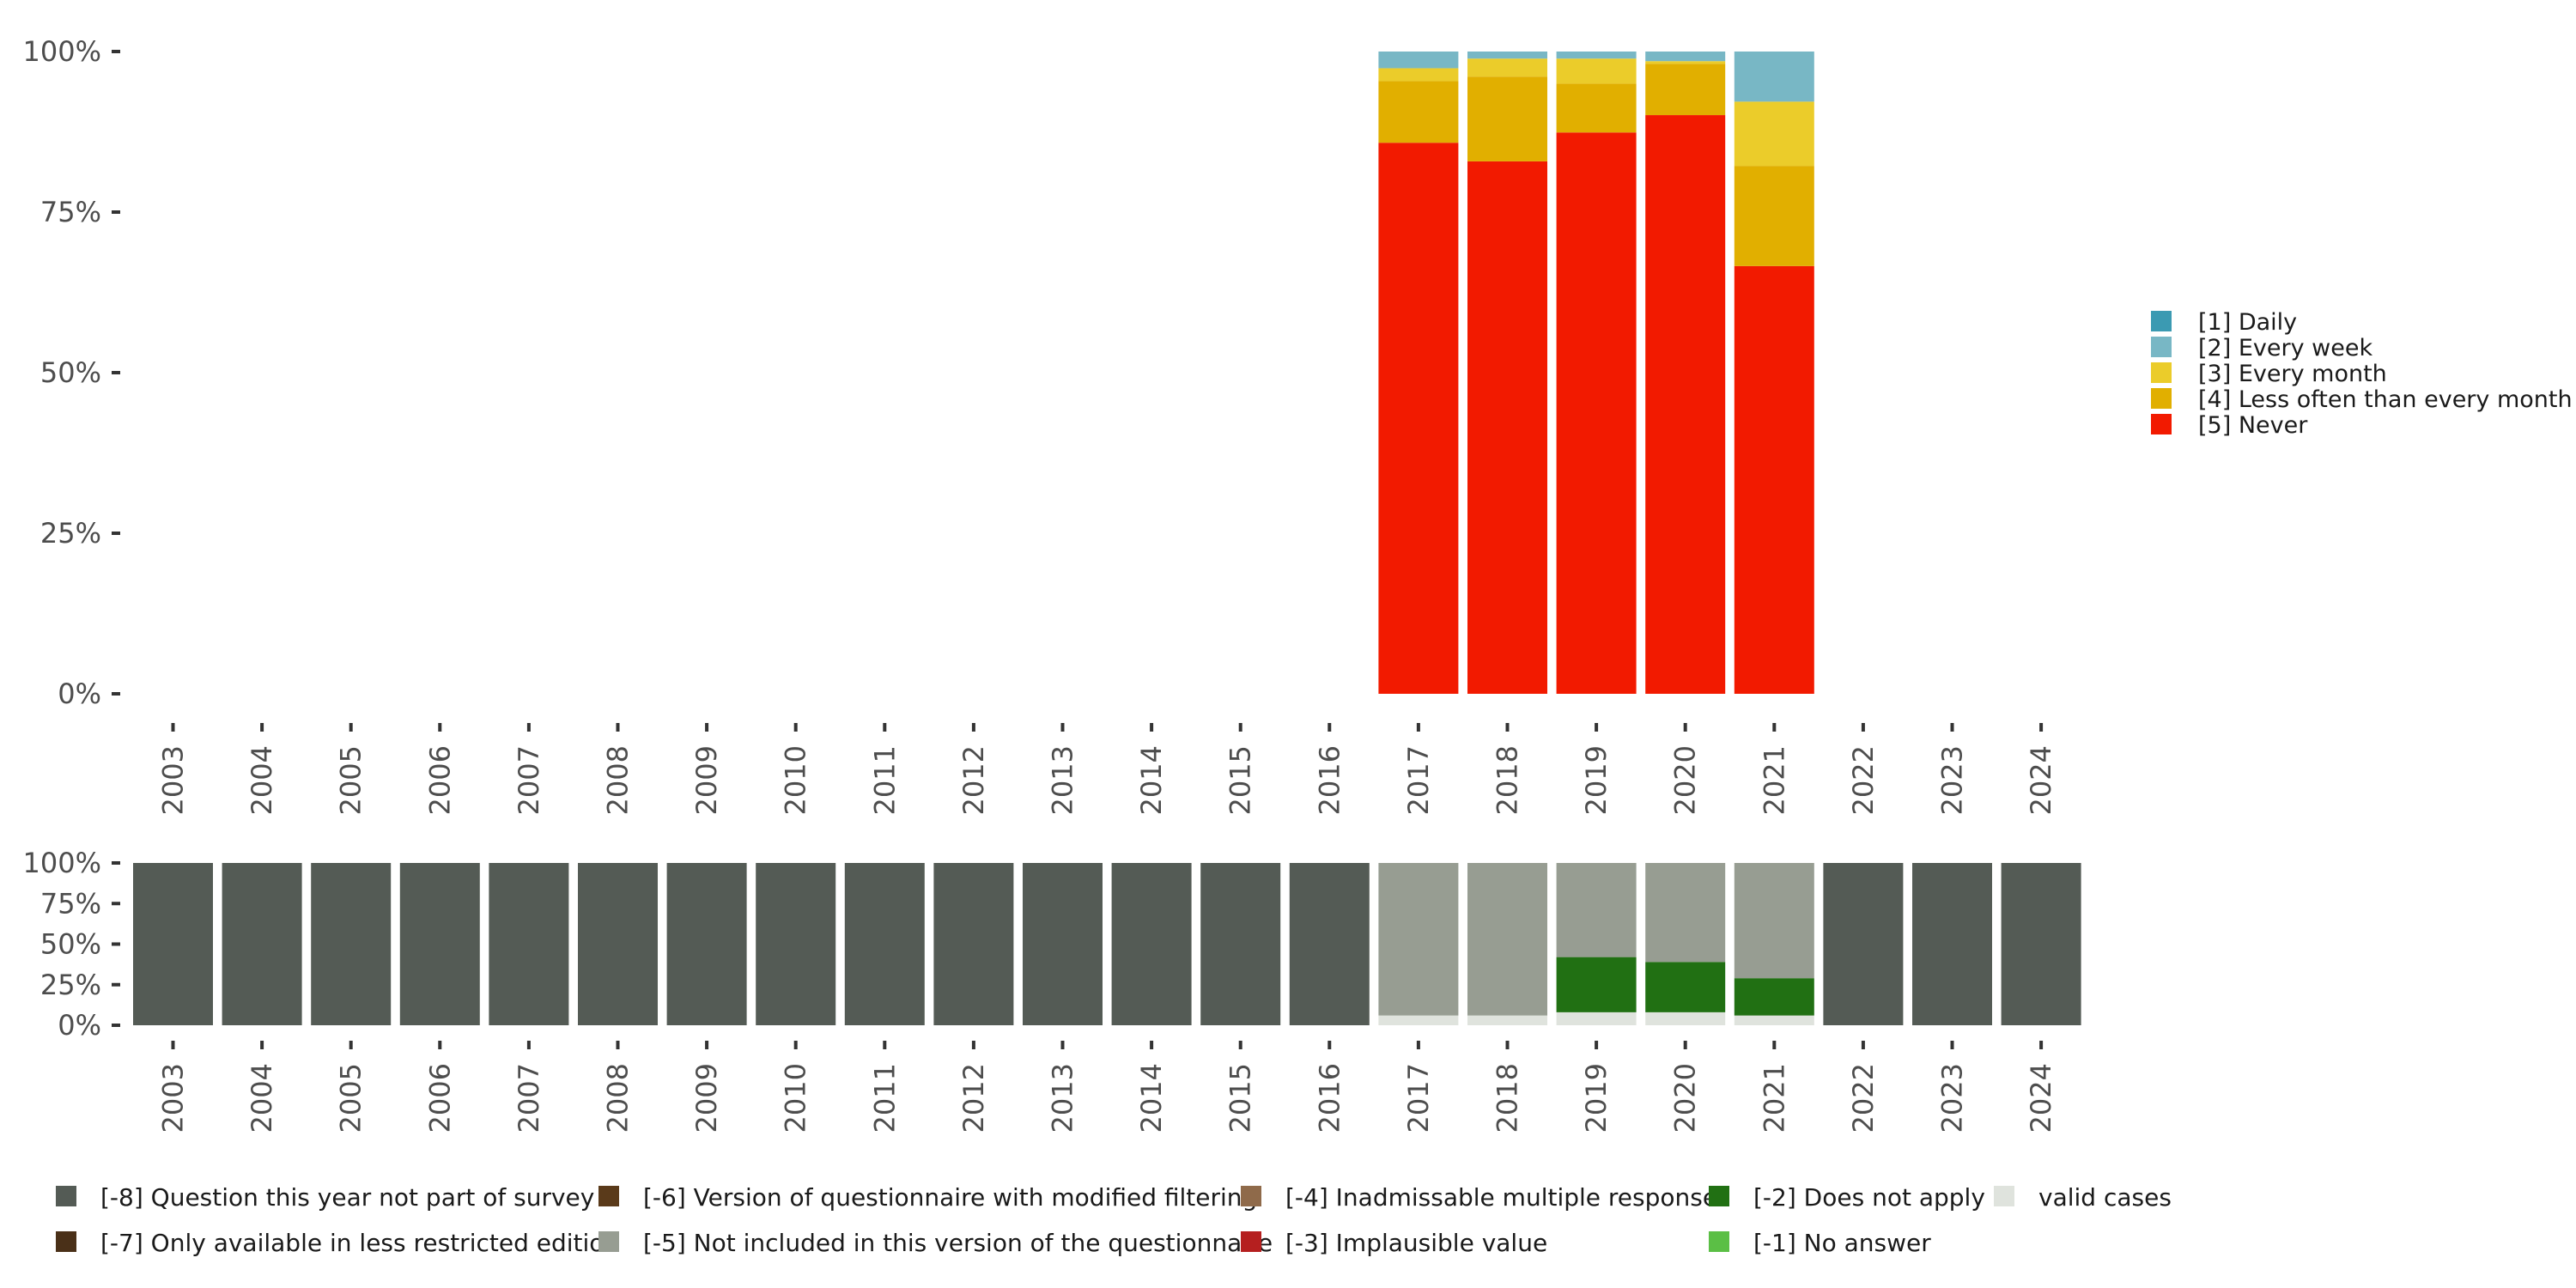  Describe the element at coordinates (1864, 1098) in the screenshot. I see `bottom-x-tick-label-2022: 2022` at that location.